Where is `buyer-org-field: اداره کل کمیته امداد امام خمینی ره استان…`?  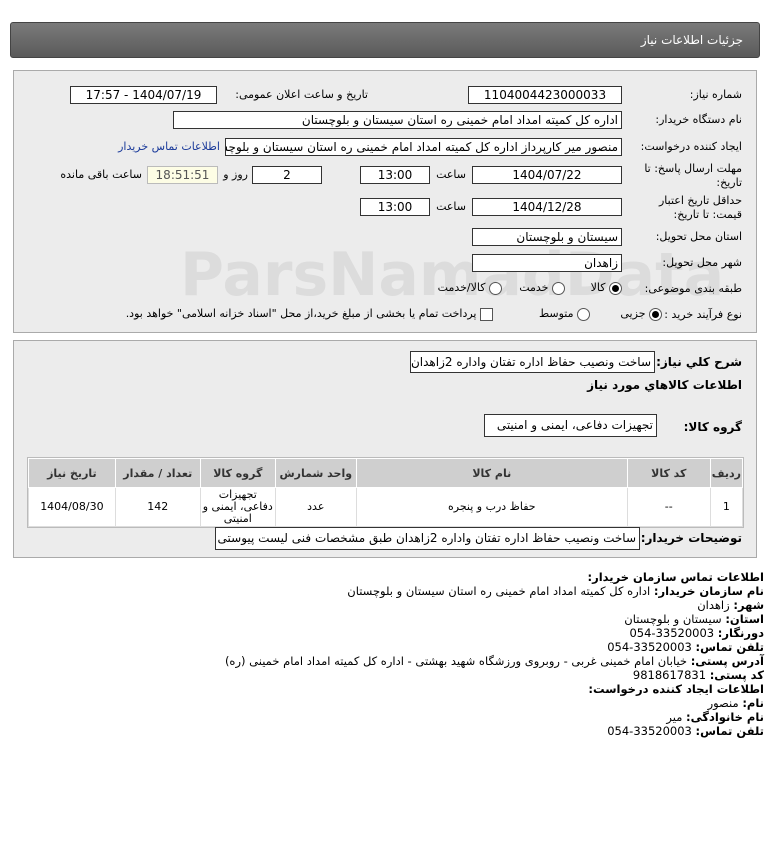
buyer-org-field: اداره کل کمیته امداد امام خمینی ره استان… is located at coordinates (397, 120).